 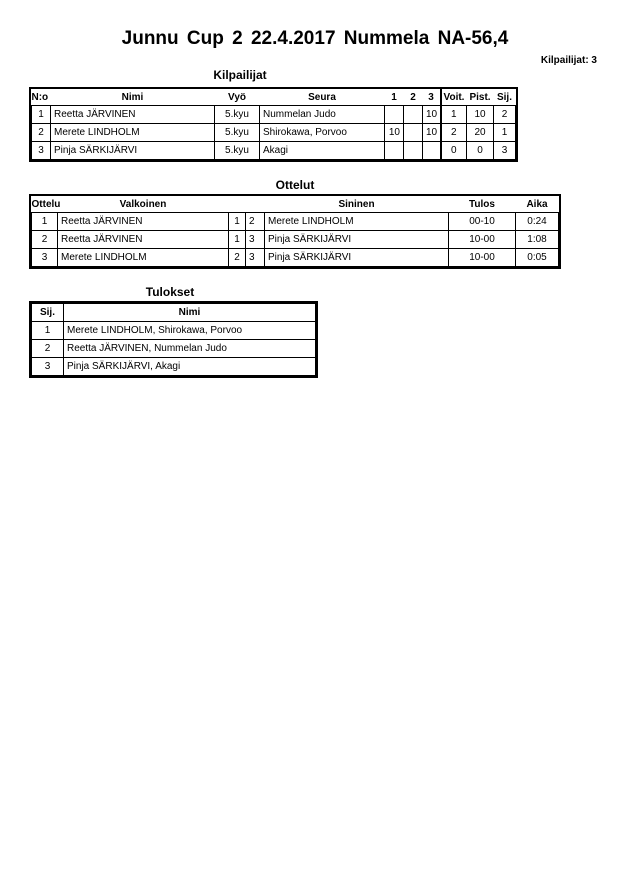 I want to click on cell-no: 2, so click(x=41, y=132).